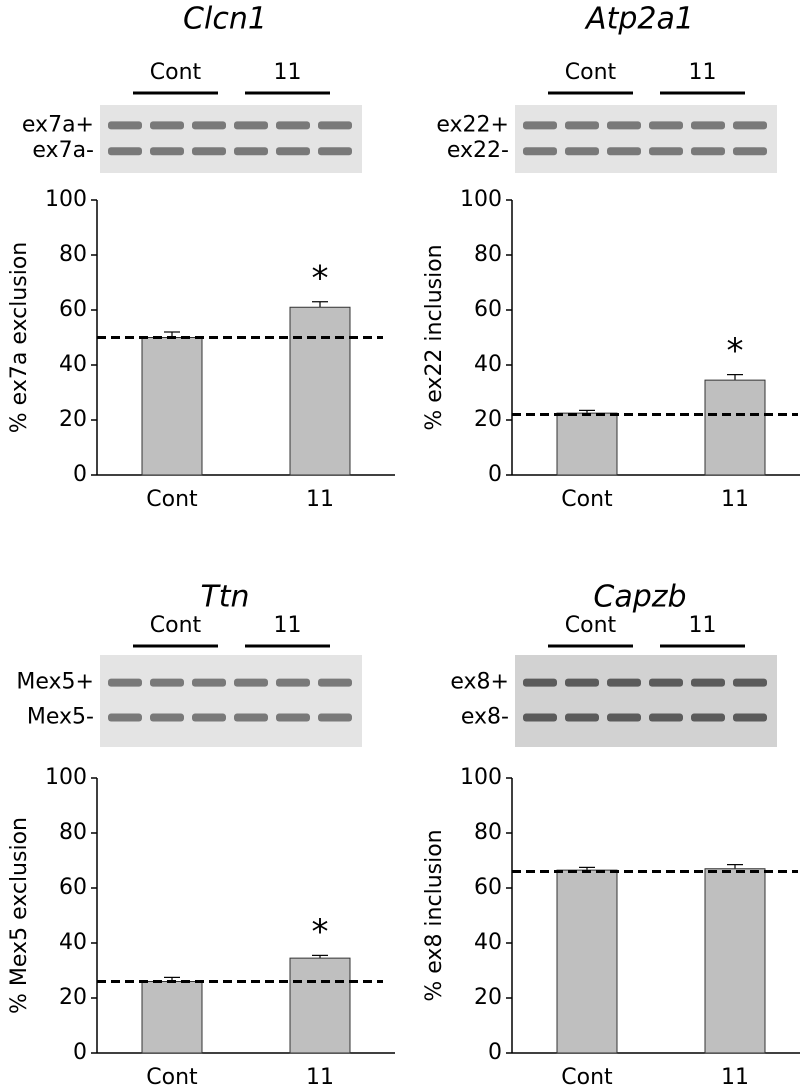 The image size is (800, 1090). I want to click on band-label: ex7a-, so click(63, 150).